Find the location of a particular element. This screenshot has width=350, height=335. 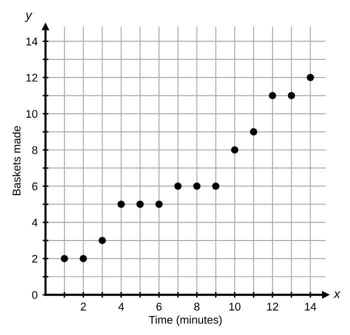

y-tick-label: 2 is located at coordinates (35, 258).